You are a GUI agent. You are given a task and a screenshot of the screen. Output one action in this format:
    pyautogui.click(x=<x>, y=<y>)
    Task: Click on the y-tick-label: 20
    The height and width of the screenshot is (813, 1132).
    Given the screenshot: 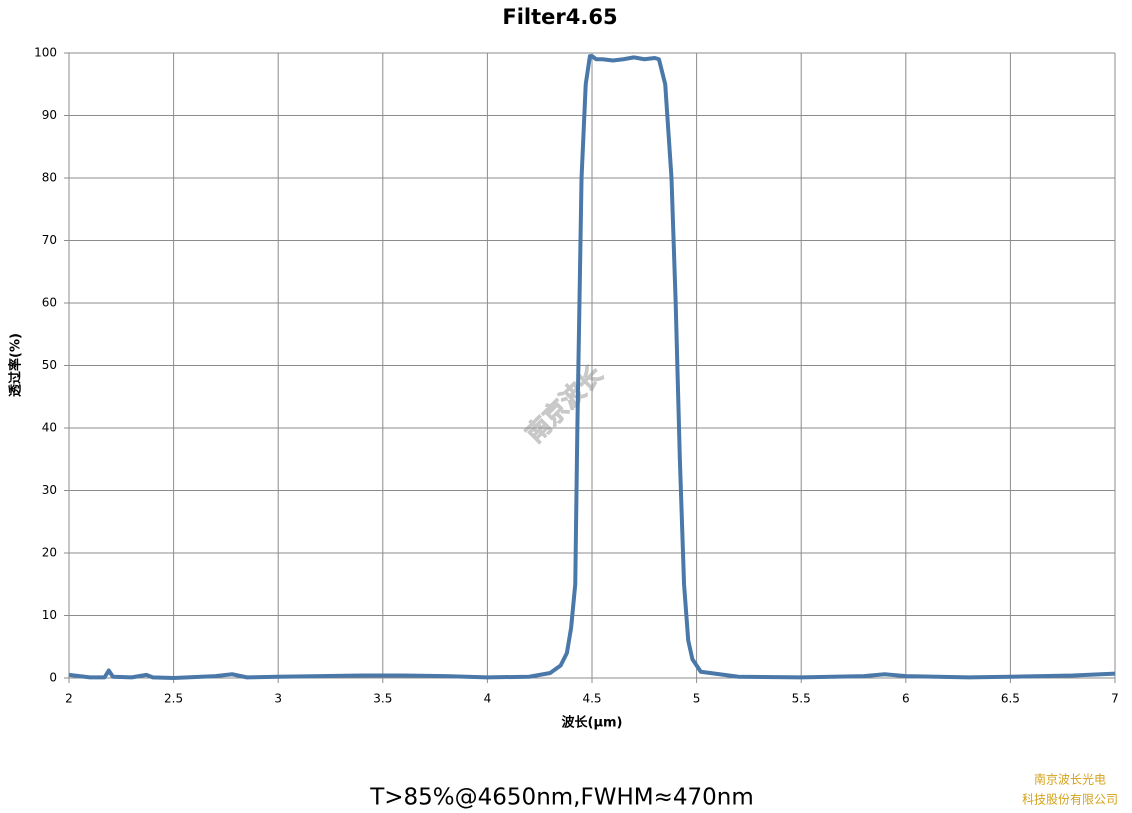 What is the action you would take?
    pyautogui.click(x=49, y=553)
    